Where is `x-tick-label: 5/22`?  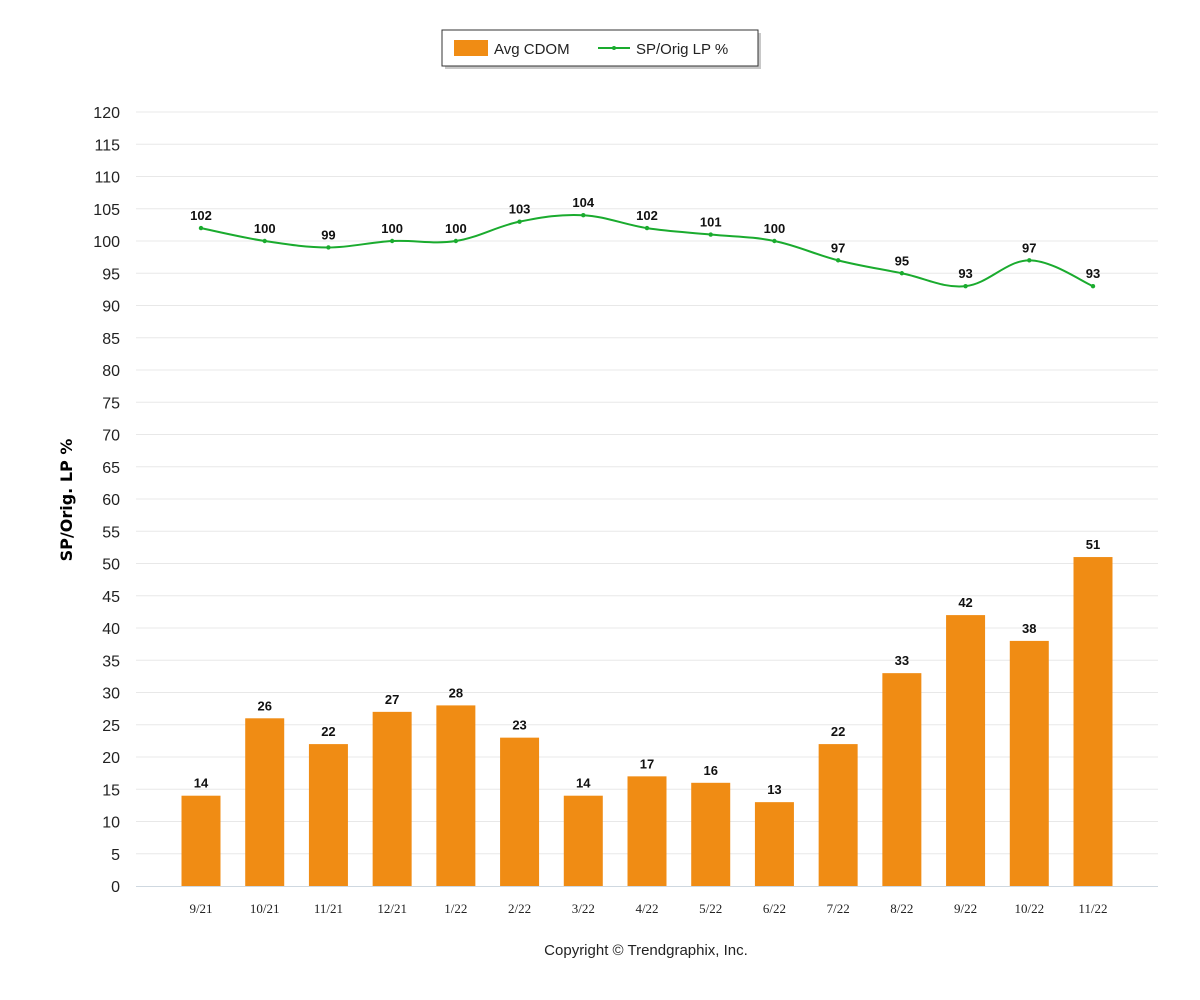 x-tick-label: 5/22 is located at coordinates (710, 908).